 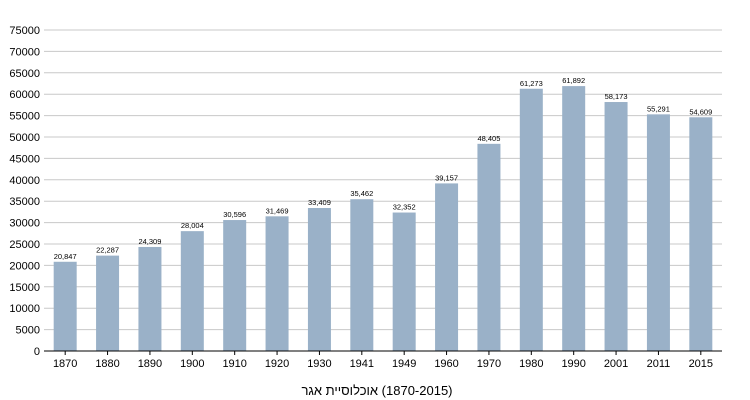 What do you see at coordinates (107, 250) in the screenshot?
I see `data-label: 22,287` at bounding box center [107, 250].